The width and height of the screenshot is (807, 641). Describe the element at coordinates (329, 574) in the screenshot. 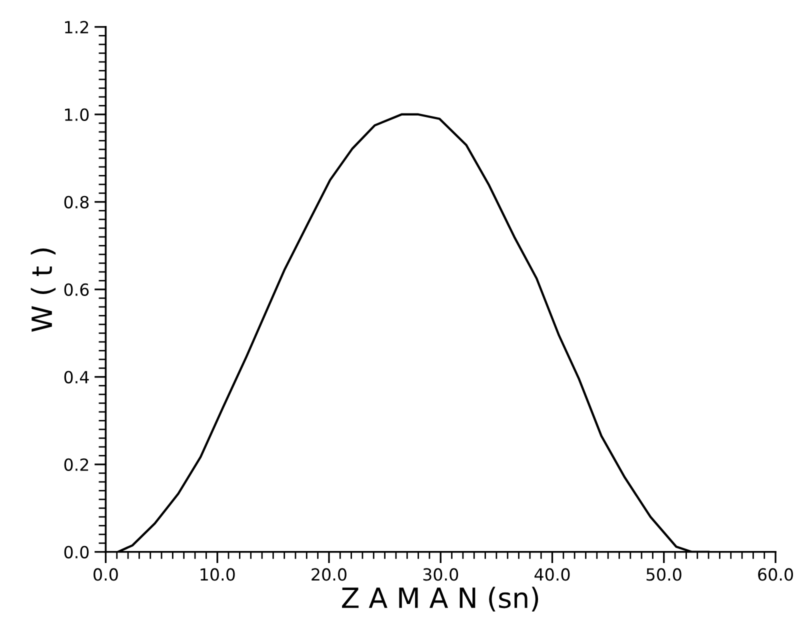

I see `x-tick-label: 20.0` at that location.